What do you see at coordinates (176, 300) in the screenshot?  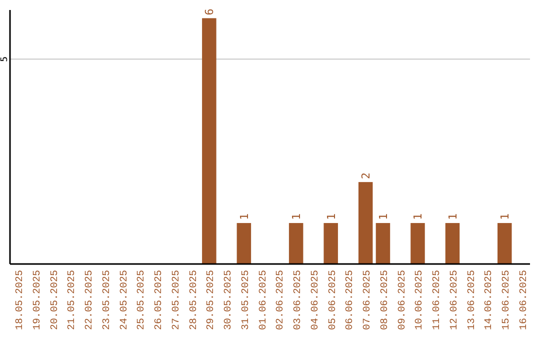 I see `x-tick-label: 27.05.2025` at bounding box center [176, 300].